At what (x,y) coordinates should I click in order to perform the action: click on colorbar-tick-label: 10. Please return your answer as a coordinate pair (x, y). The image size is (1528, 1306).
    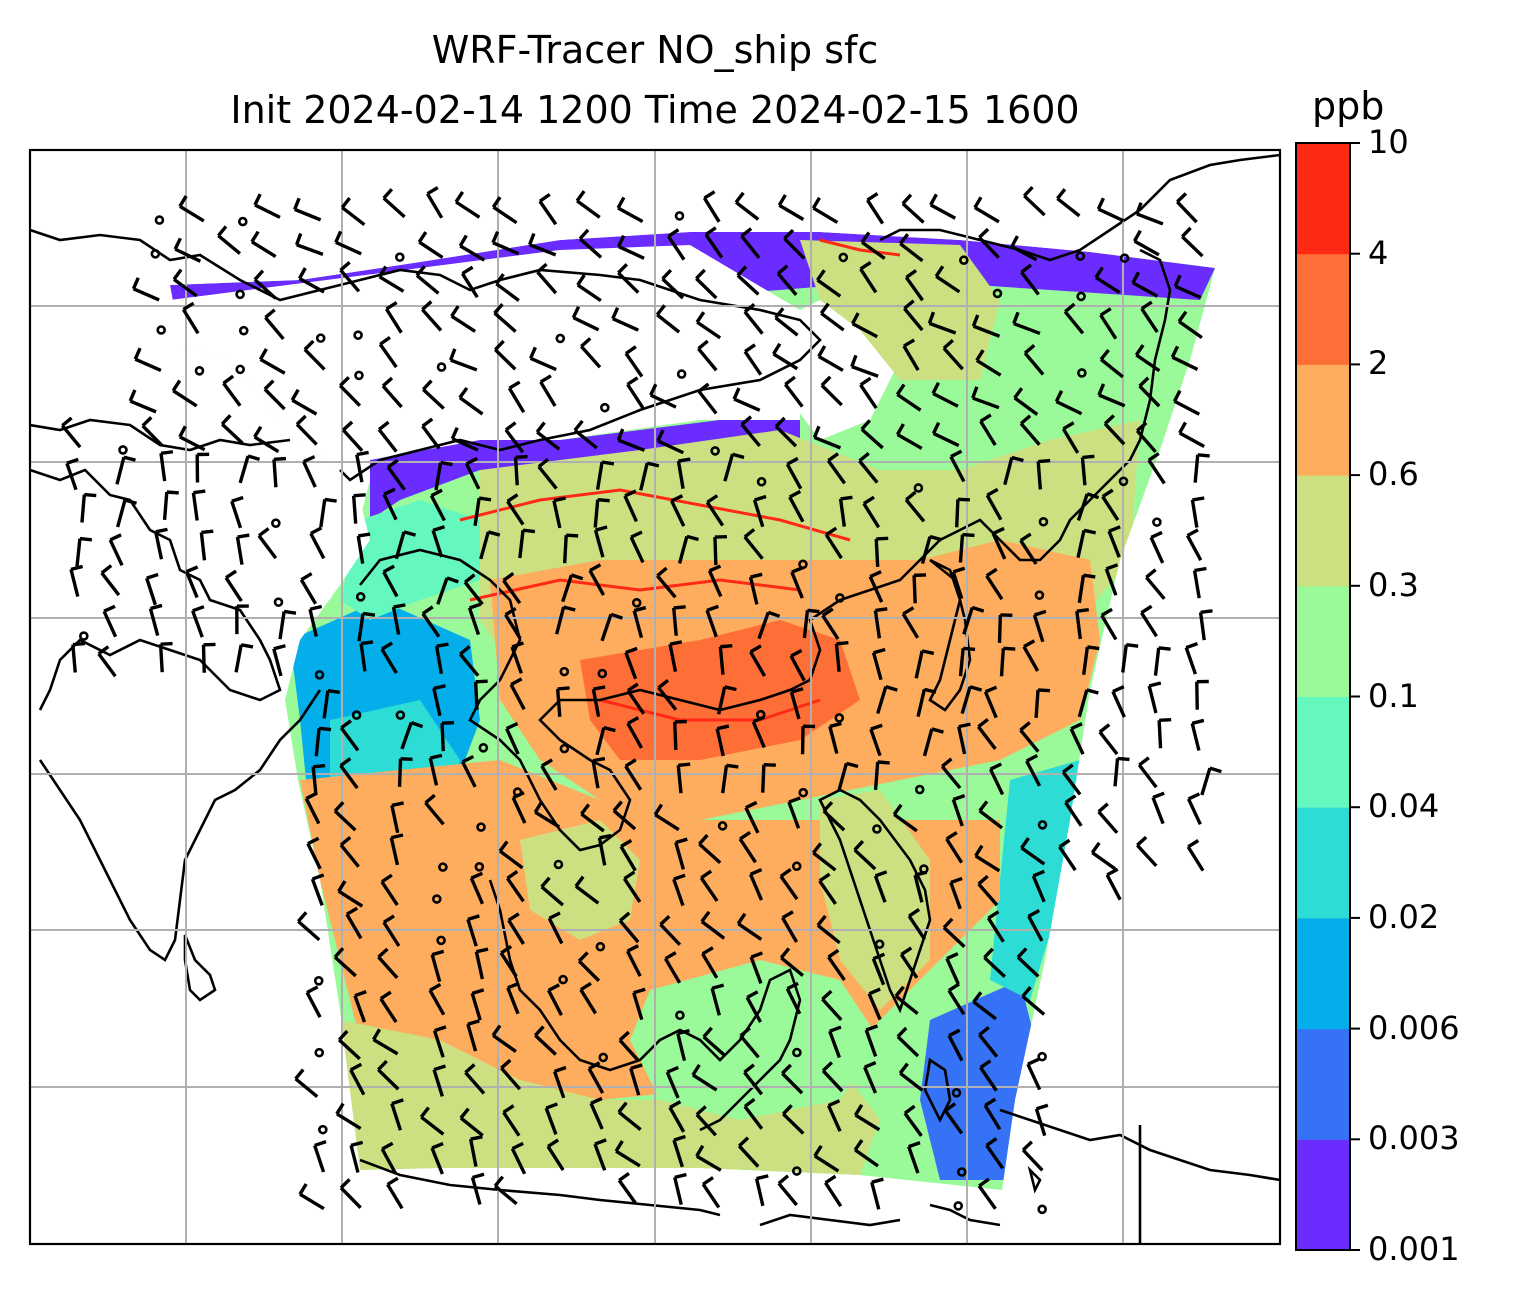
    Looking at the image, I should click on (1388, 142).